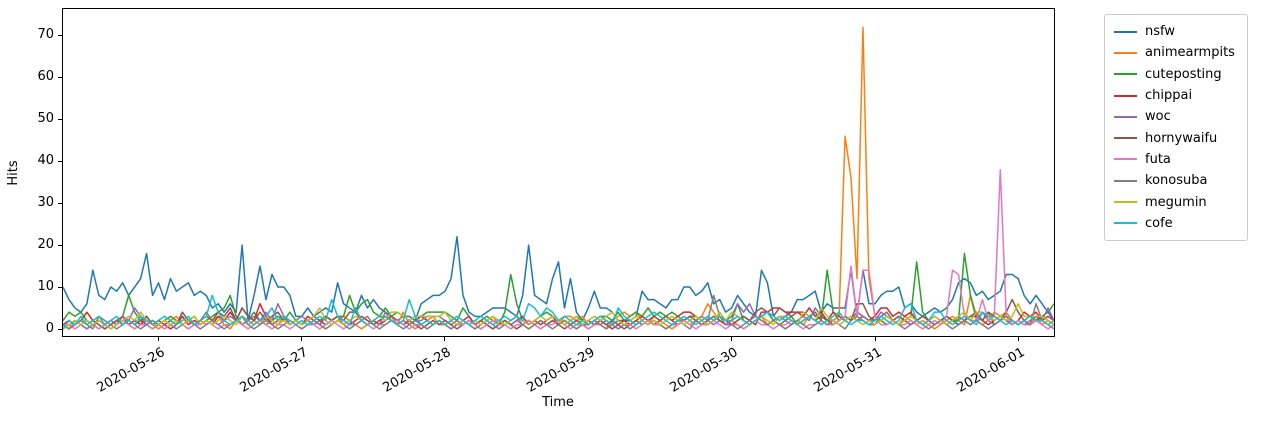 Image resolution: width=1261 pixels, height=427 pixels. I want to click on x-tick-label: 2020-05-30, so click(704, 370).